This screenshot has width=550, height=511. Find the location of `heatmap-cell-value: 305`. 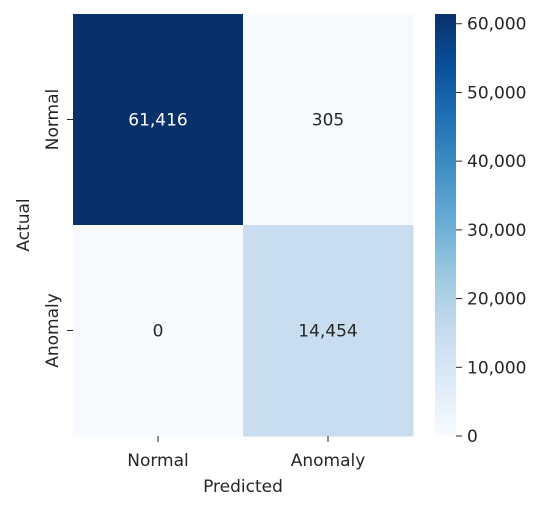

heatmap-cell-value: 305 is located at coordinates (328, 121).